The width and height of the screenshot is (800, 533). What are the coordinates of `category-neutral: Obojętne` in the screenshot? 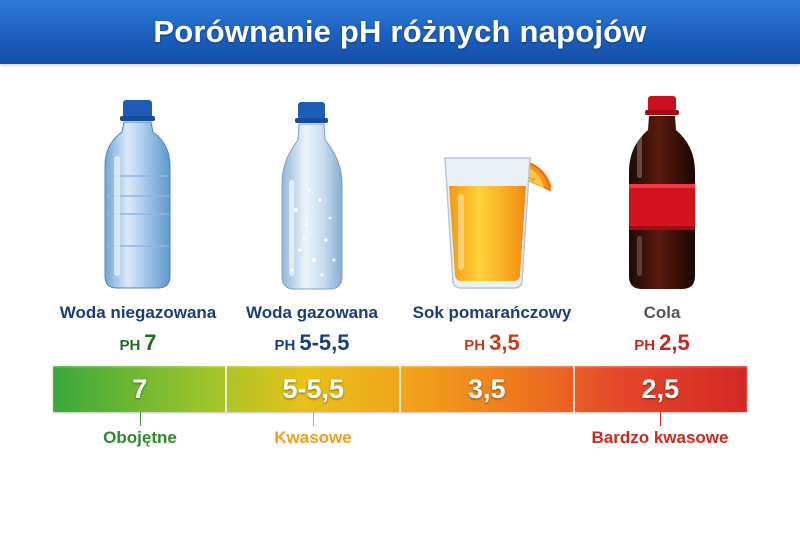 It's located at (140, 437).